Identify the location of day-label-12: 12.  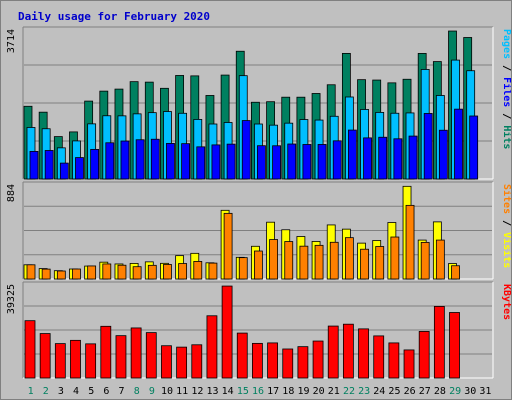
(197, 391).